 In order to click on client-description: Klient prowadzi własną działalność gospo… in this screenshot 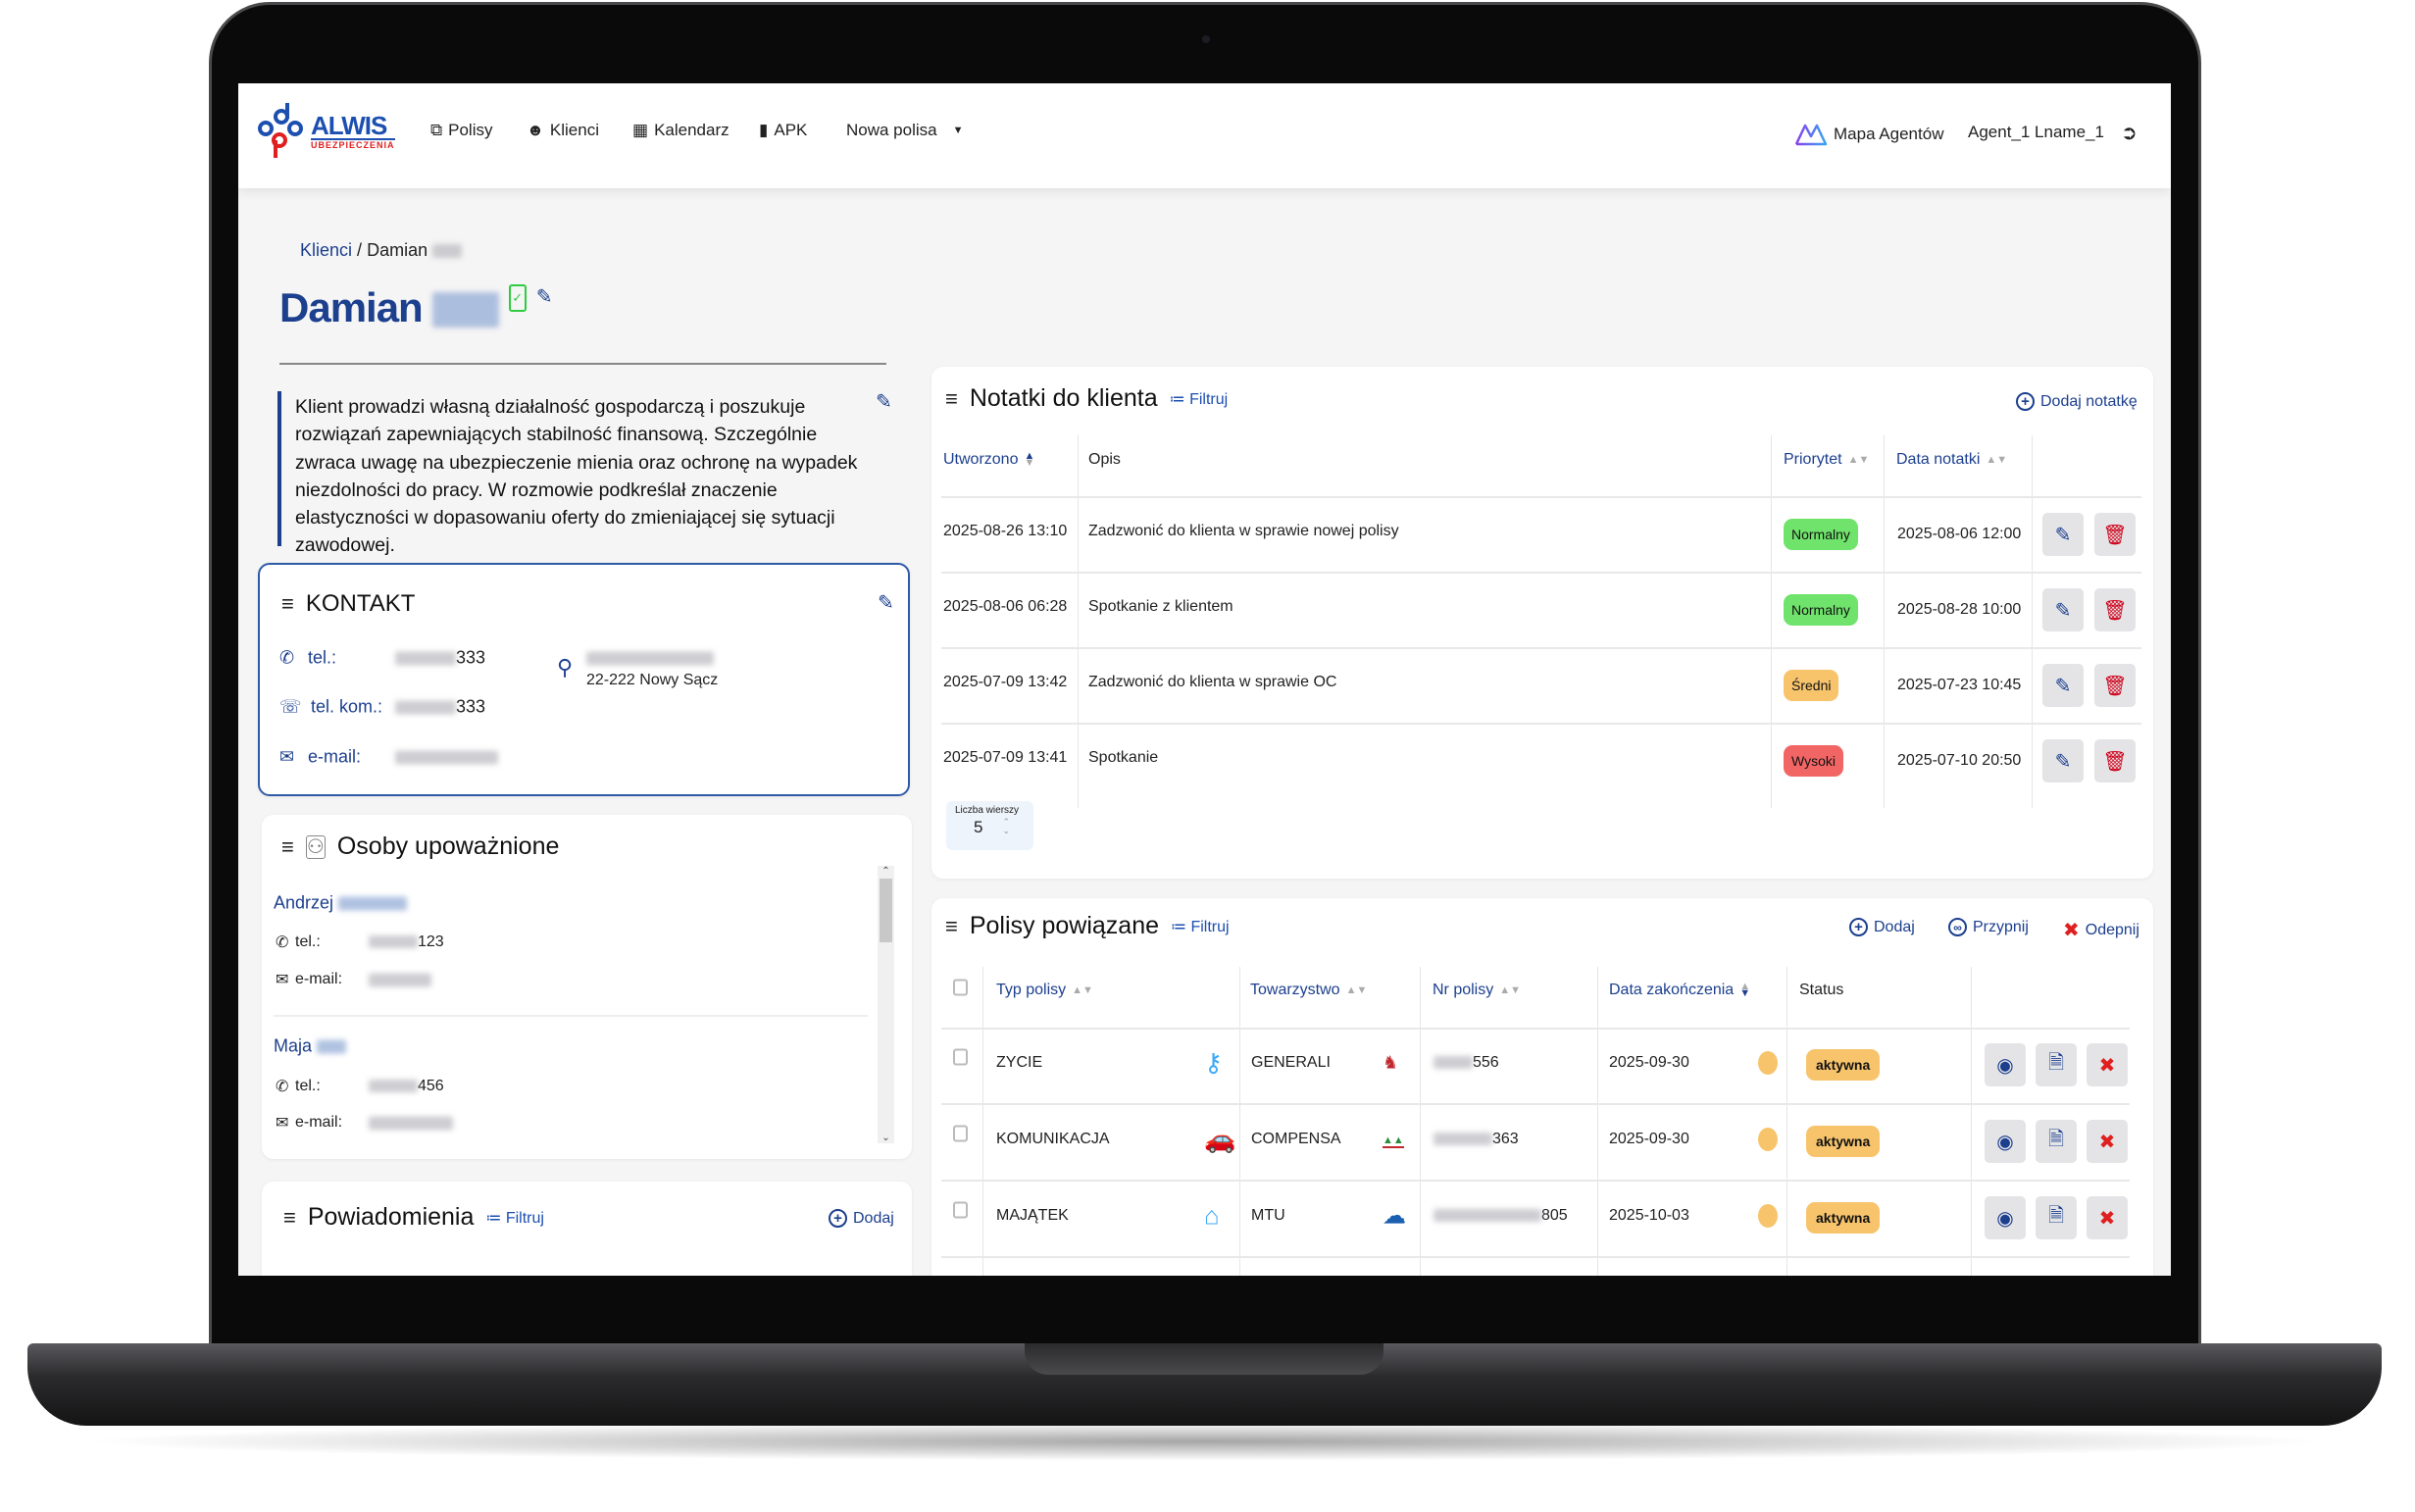, I will do `click(576, 476)`.